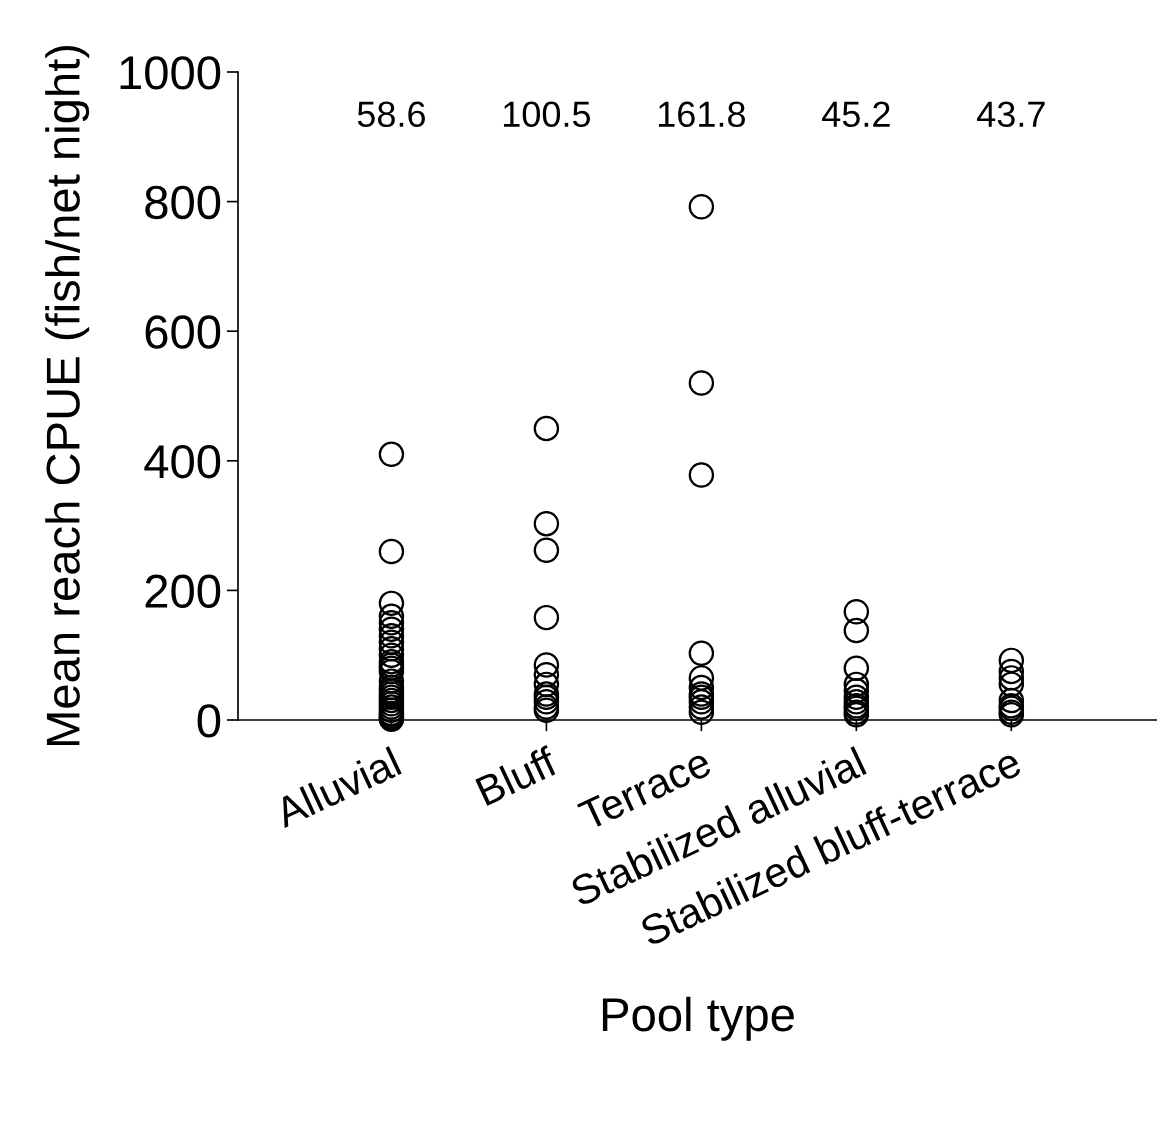 Image resolution: width=1157 pixels, height=1126 pixels. I want to click on y-tick-label: 400, so click(182, 461).